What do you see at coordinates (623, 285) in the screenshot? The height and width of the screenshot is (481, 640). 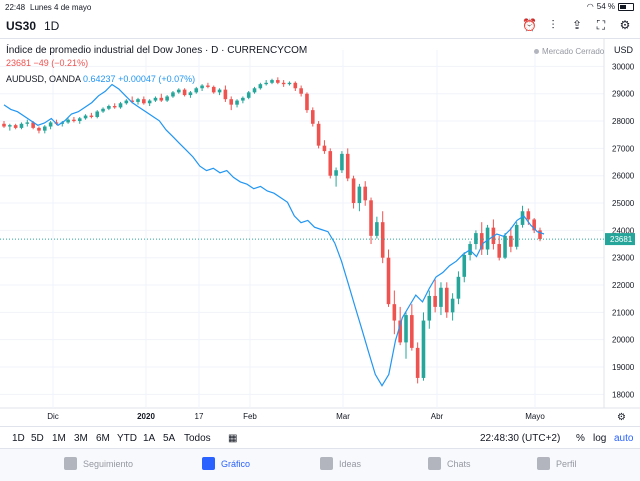 I see `y-tick-label: 22000` at bounding box center [623, 285].